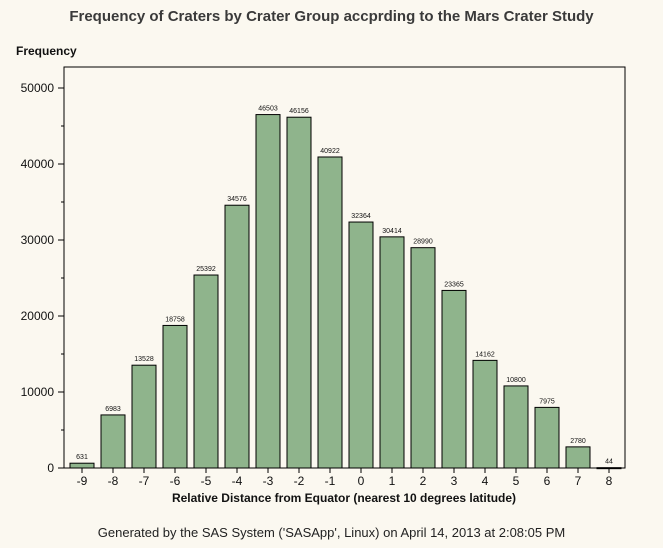  Describe the element at coordinates (578, 441) in the screenshot. I see `bar-value-label: 2780` at that location.